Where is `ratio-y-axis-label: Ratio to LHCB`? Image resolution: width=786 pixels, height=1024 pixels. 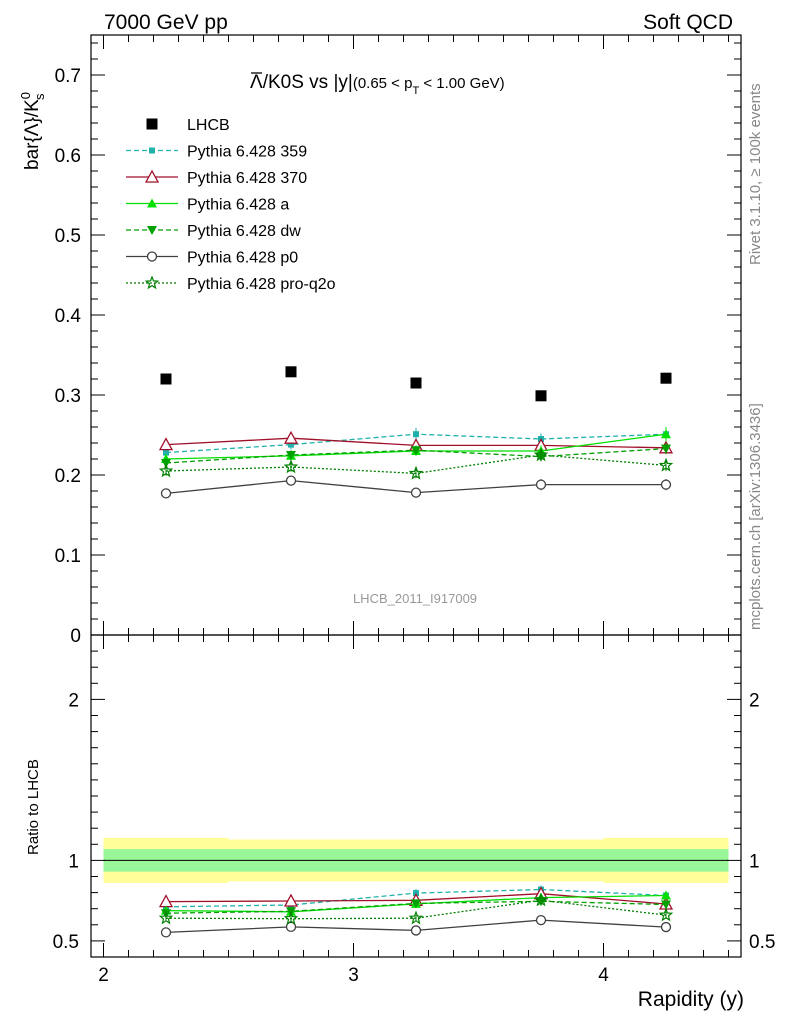 ratio-y-axis-label: Ratio to LHCB is located at coordinates (33, 807).